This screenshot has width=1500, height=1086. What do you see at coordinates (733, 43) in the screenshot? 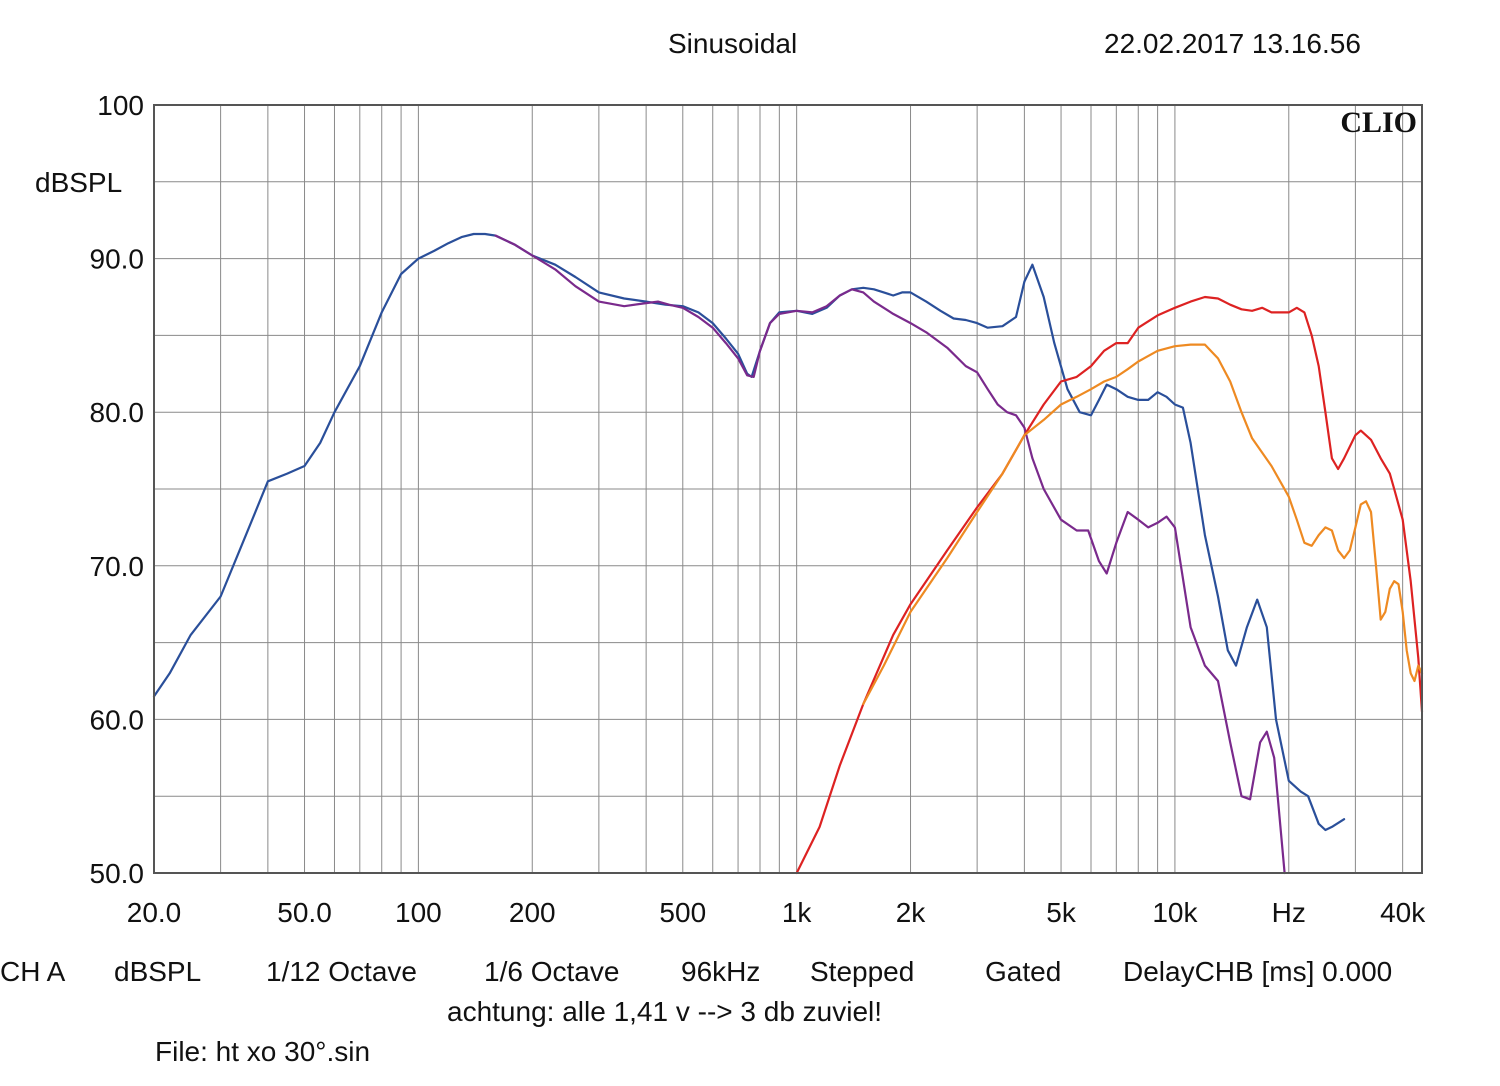
I see `chart-title: Sinusoidal` at bounding box center [733, 43].